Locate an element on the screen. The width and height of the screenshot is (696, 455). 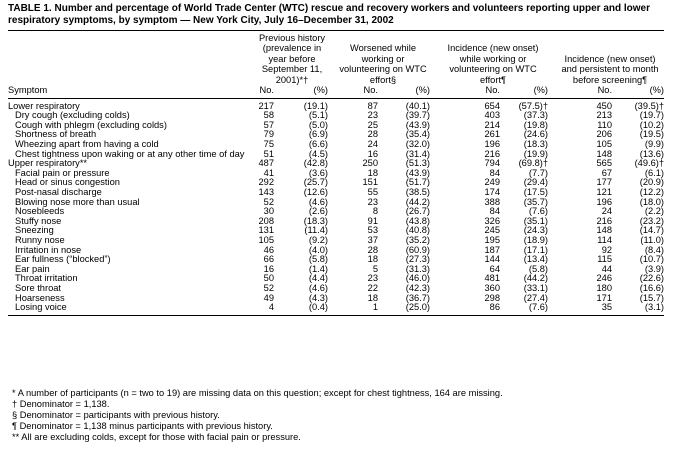
value-cell: (9.2) is located at coordinates (318, 239).